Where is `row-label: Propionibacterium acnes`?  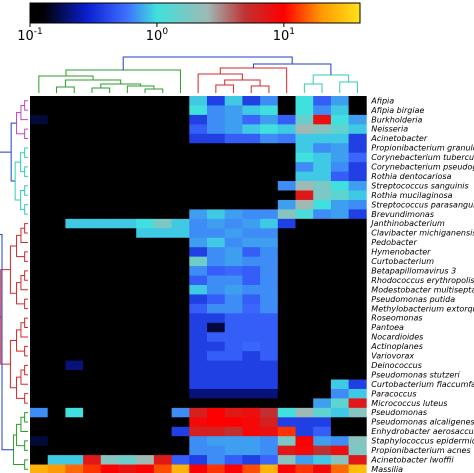 row-label: Propionibacterium acnes is located at coordinates (420, 450).